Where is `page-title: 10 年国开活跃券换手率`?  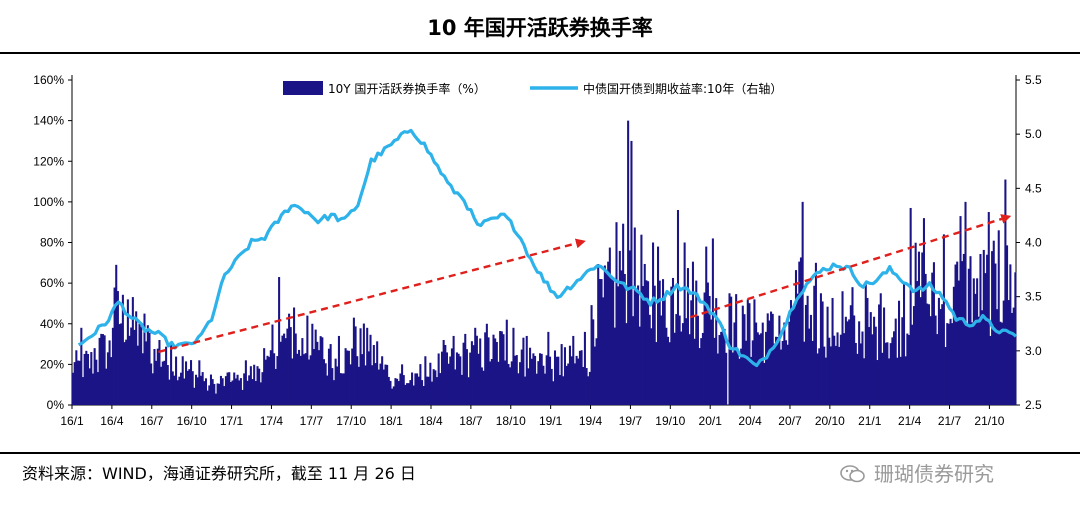 page-title: 10 年国开活跃券换手率 is located at coordinates (540, 28).